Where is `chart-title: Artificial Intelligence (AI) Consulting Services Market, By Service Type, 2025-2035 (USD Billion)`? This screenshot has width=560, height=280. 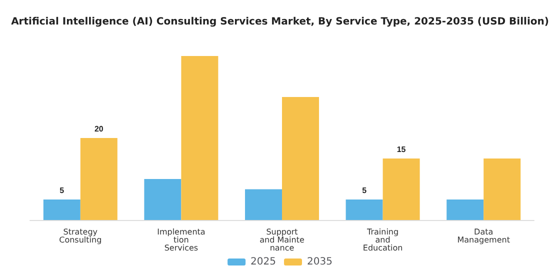 chart-title: Artificial Intelligence (AI) Consulting Services Market, By Service Type, 2025-2035 (USD Billion) is located at coordinates (280, 22).